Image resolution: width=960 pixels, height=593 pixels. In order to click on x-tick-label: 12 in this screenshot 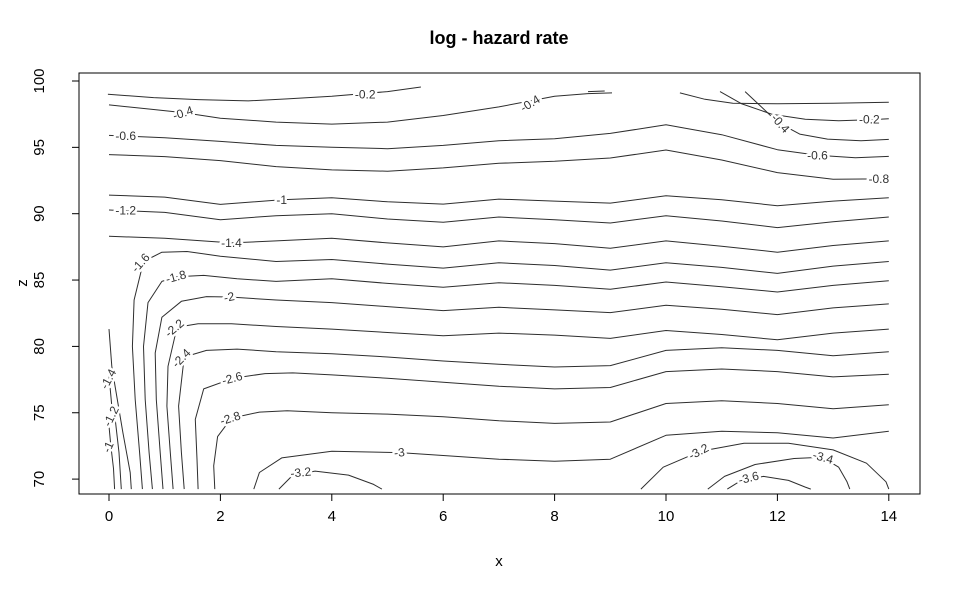, I will do `click(777, 516)`.